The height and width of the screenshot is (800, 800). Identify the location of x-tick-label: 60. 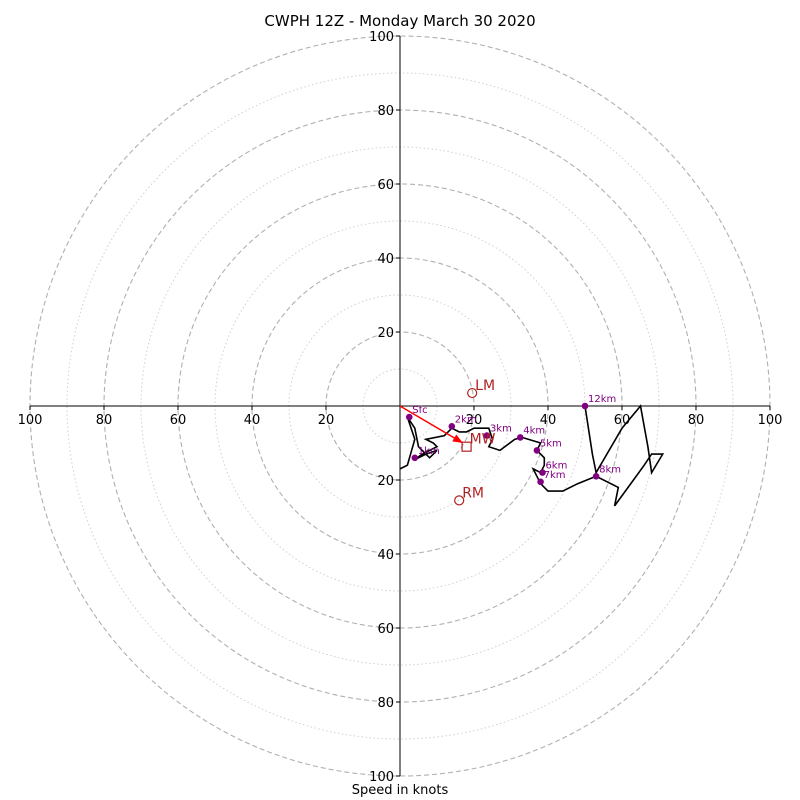
(178, 420).